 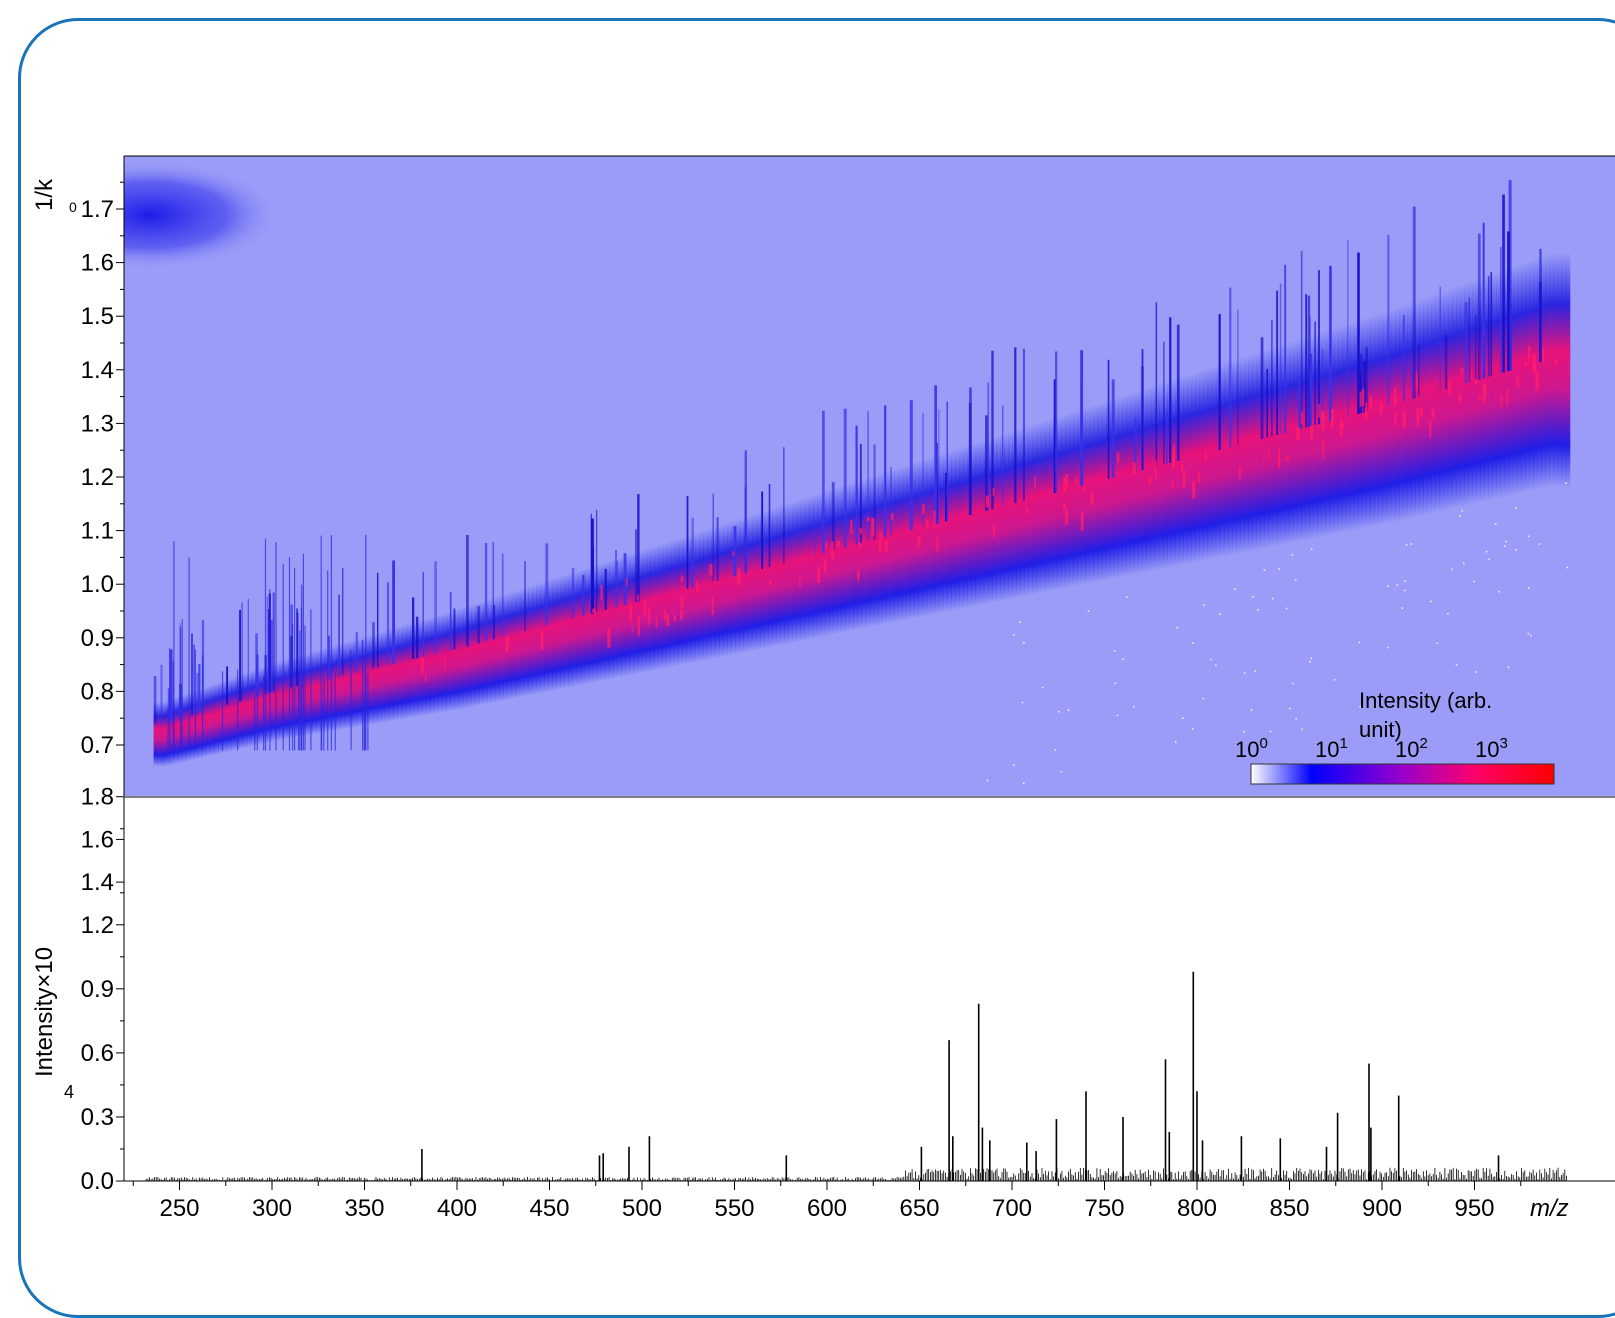 I want to click on y-tick-label: 0.7, so click(x=97, y=745).